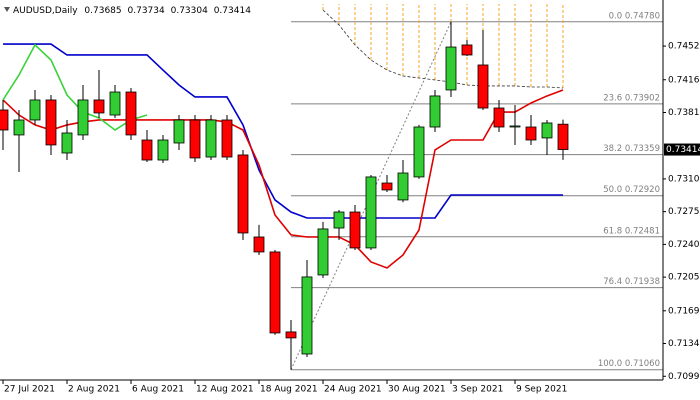 The image size is (700, 400). What do you see at coordinates (29, 390) in the screenshot?
I see `x-tick-label: 27 Jul 2021` at bounding box center [29, 390].